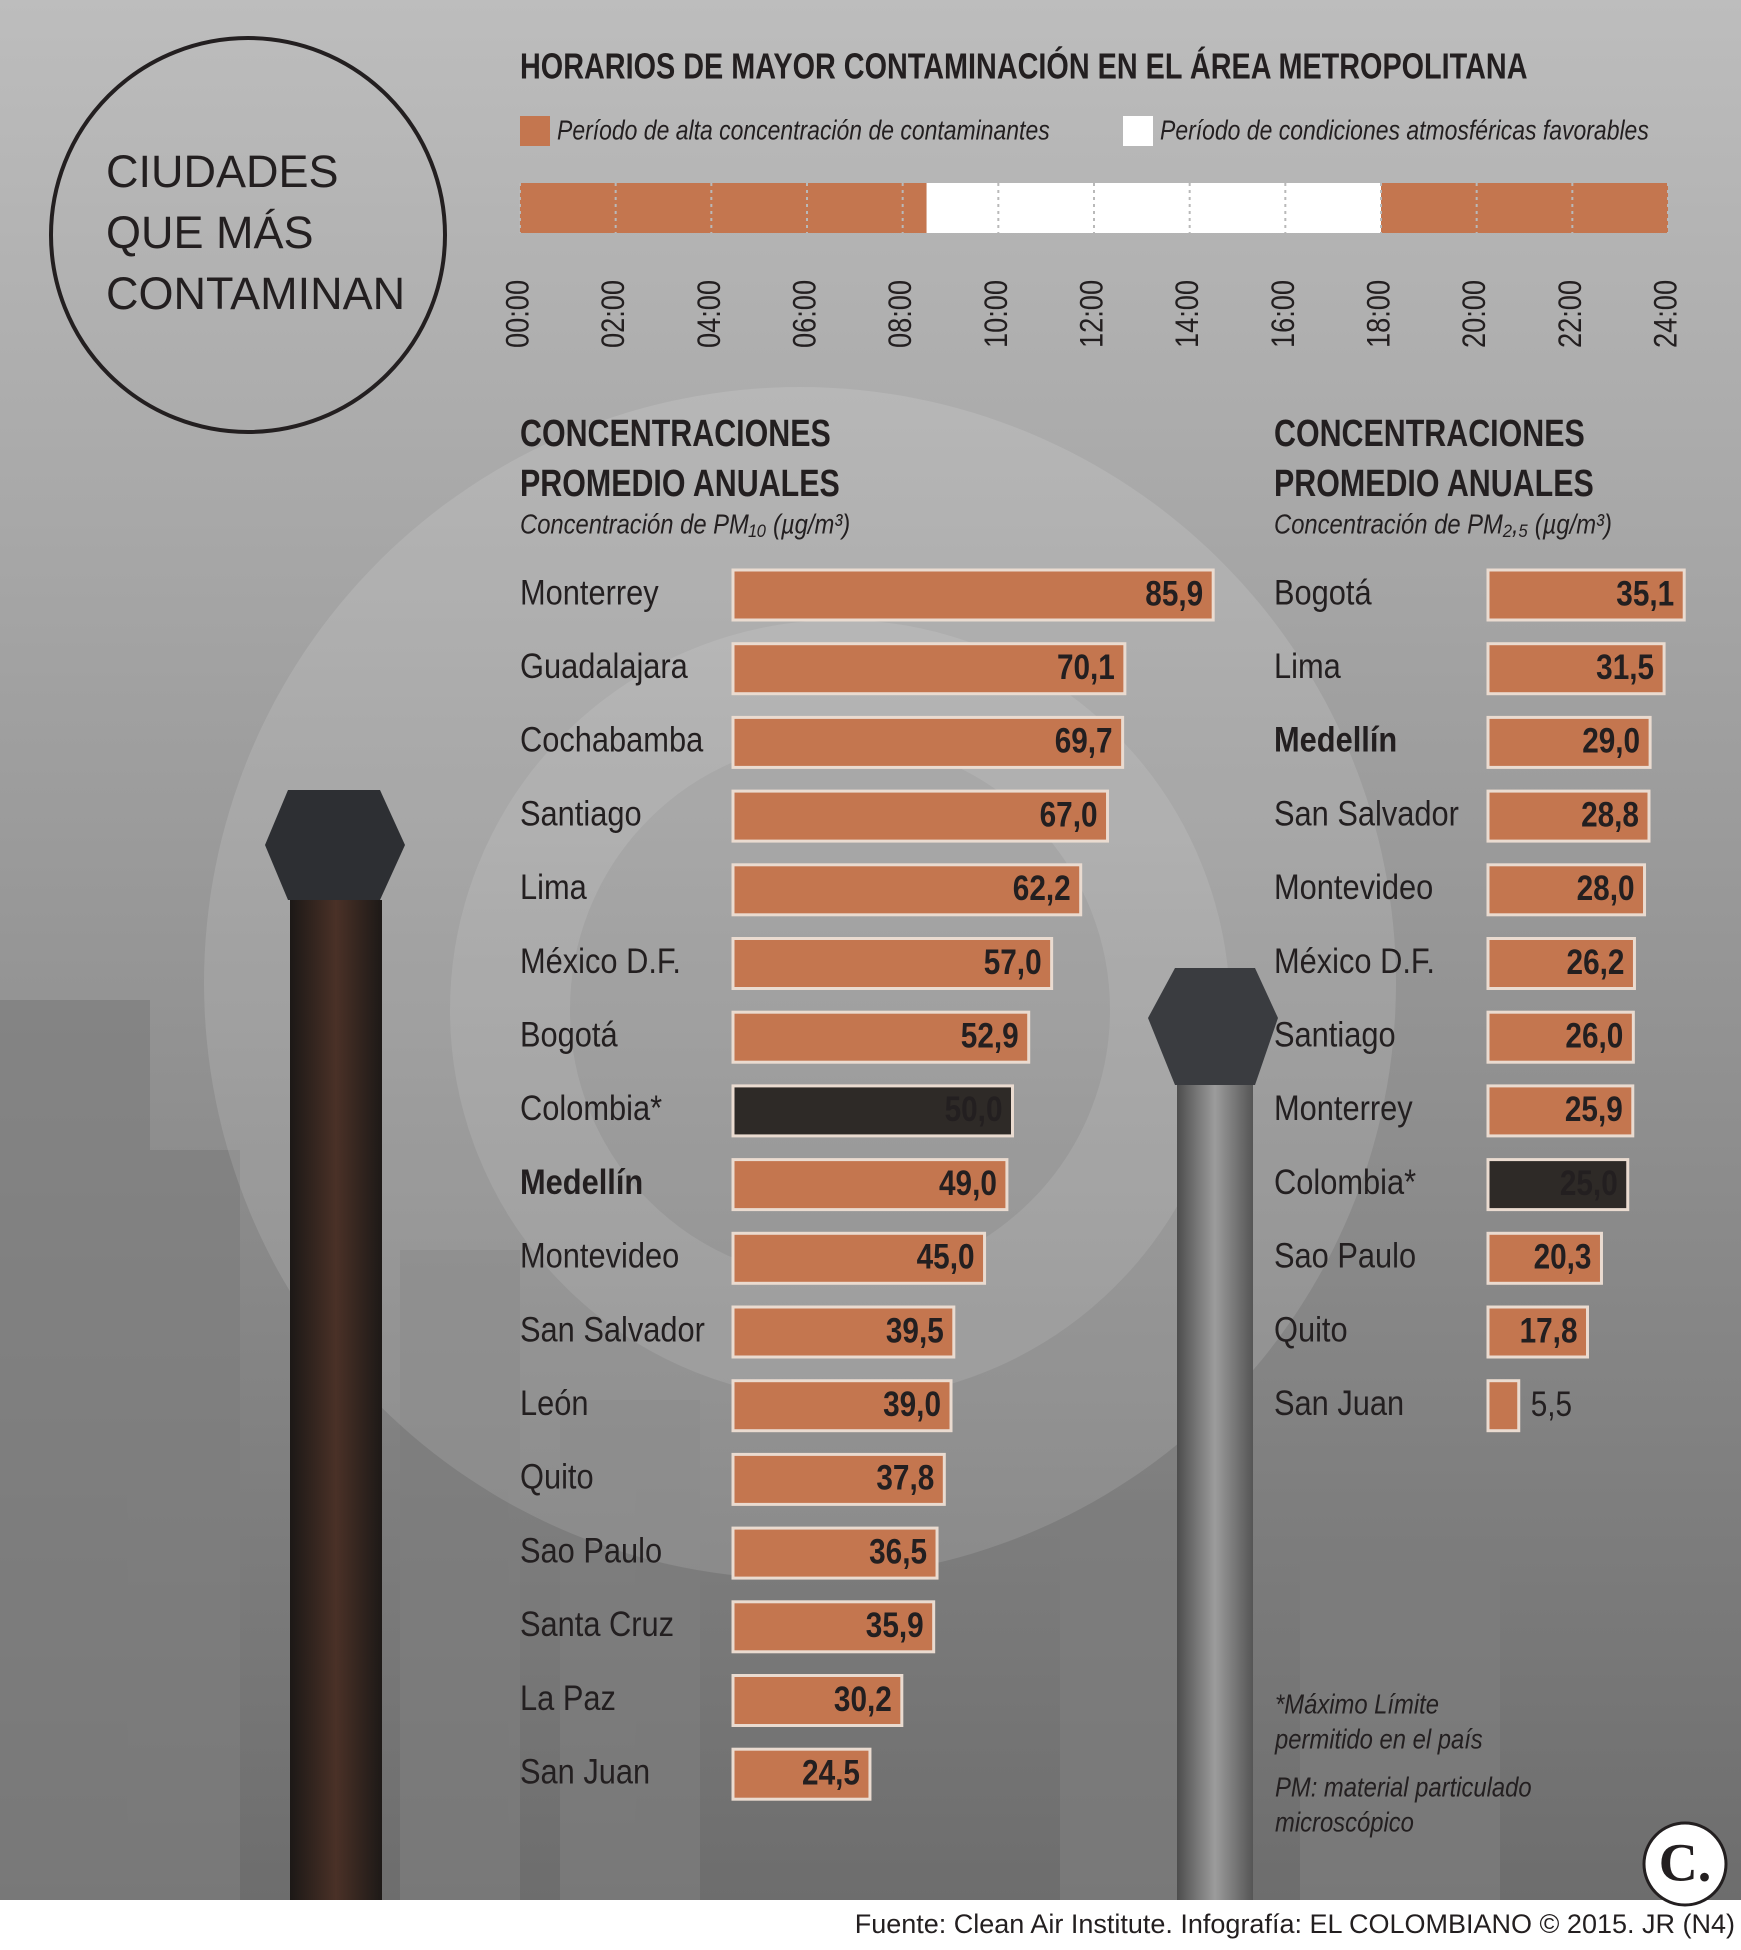 This screenshot has height=1950, width=1741. I want to click on x-tick-label: 02:00, so click(613, 314).